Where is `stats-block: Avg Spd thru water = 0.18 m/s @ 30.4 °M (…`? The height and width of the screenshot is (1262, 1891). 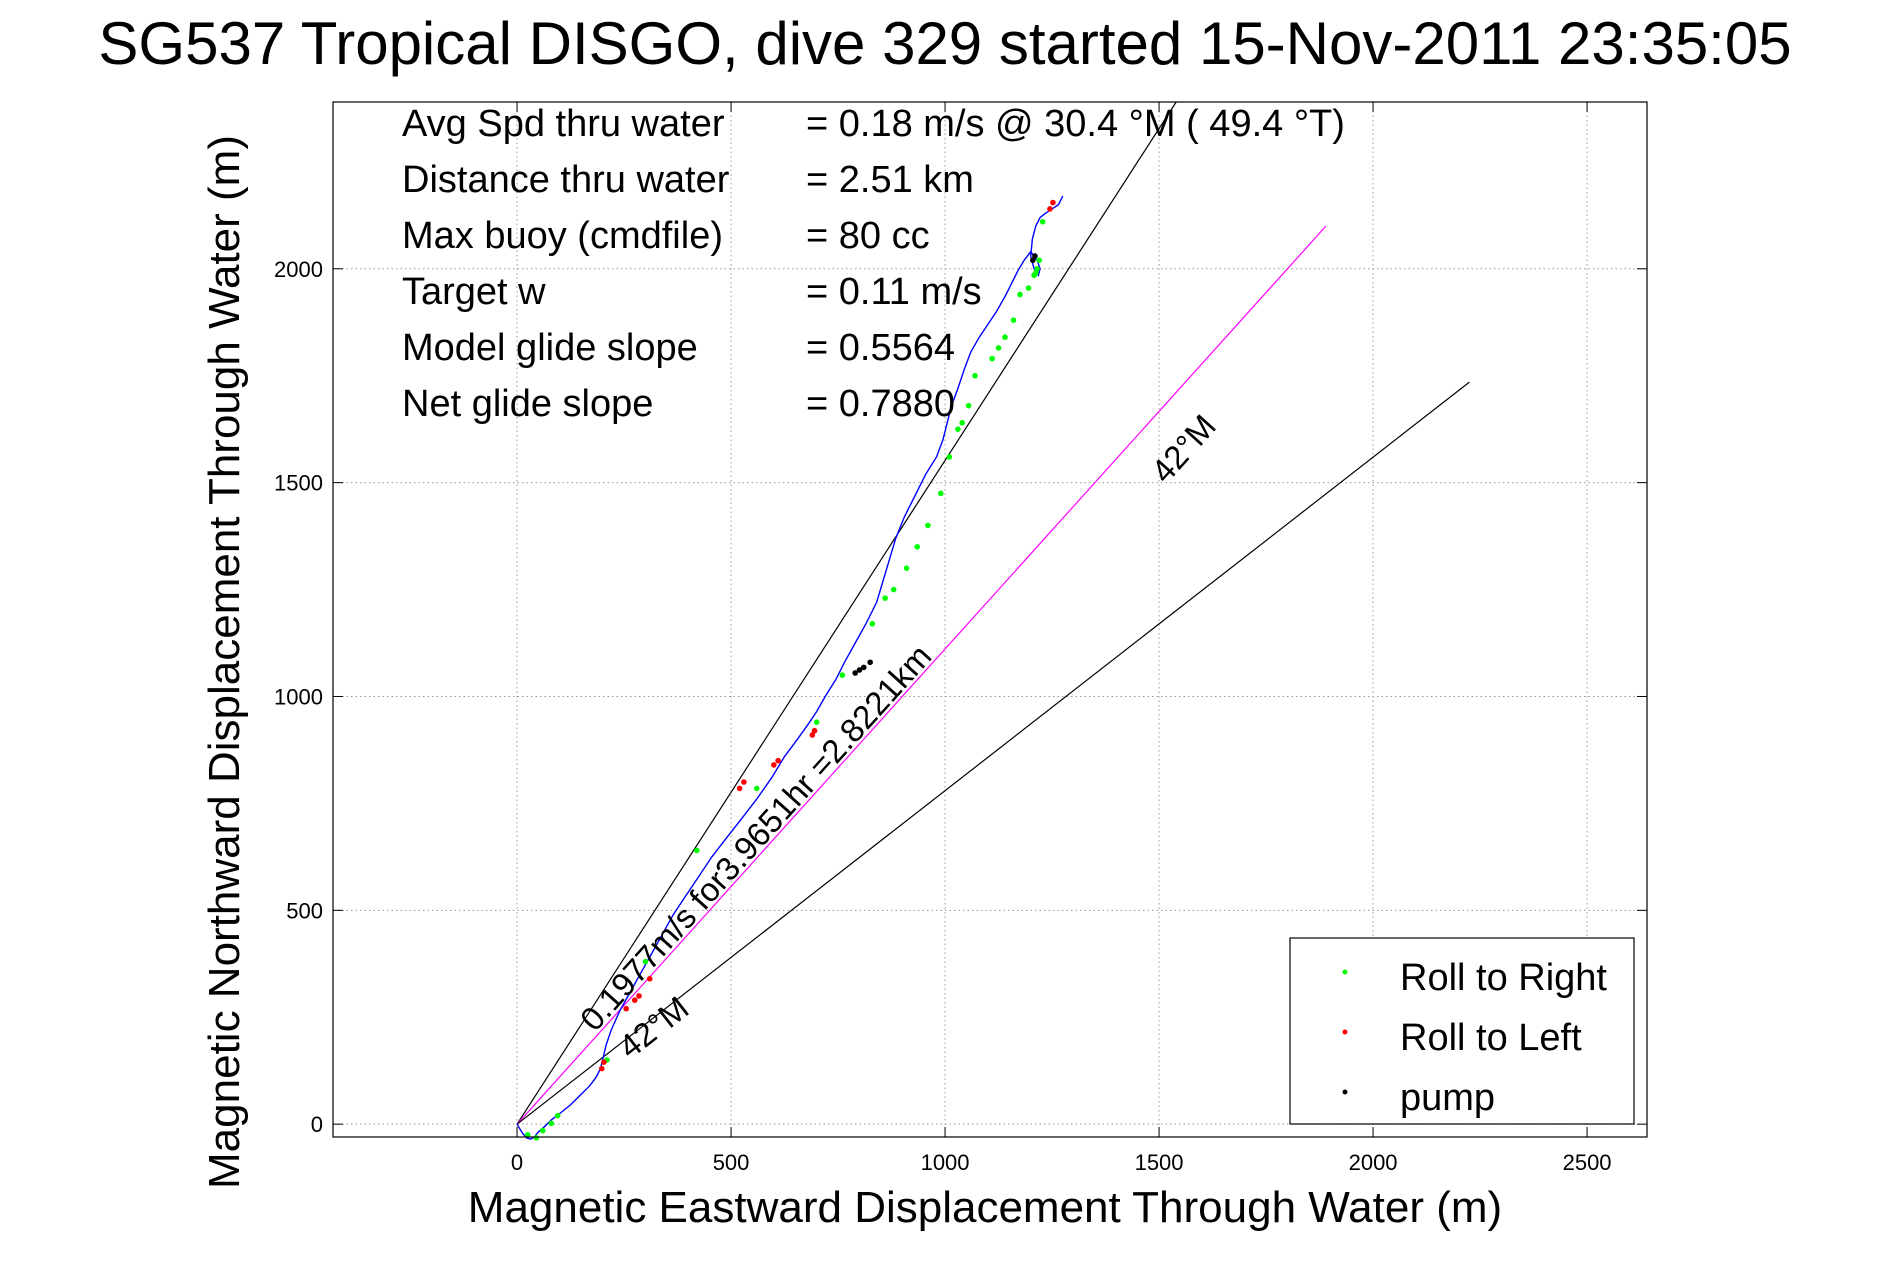
stats-block: Avg Spd thru water = 0.18 m/s @ 30.4 °M (… is located at coordinates (873, 264).